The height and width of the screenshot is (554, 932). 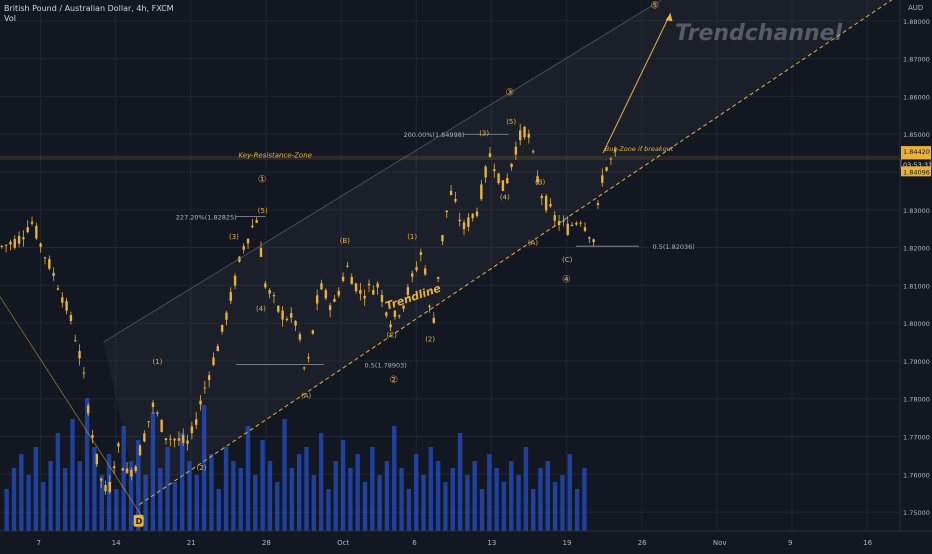 What do you see at coordinates (206, 217) in the screenshot?
I see `fib-level-label: 227.20%(1.82825)` at bounding box center [206, 217].